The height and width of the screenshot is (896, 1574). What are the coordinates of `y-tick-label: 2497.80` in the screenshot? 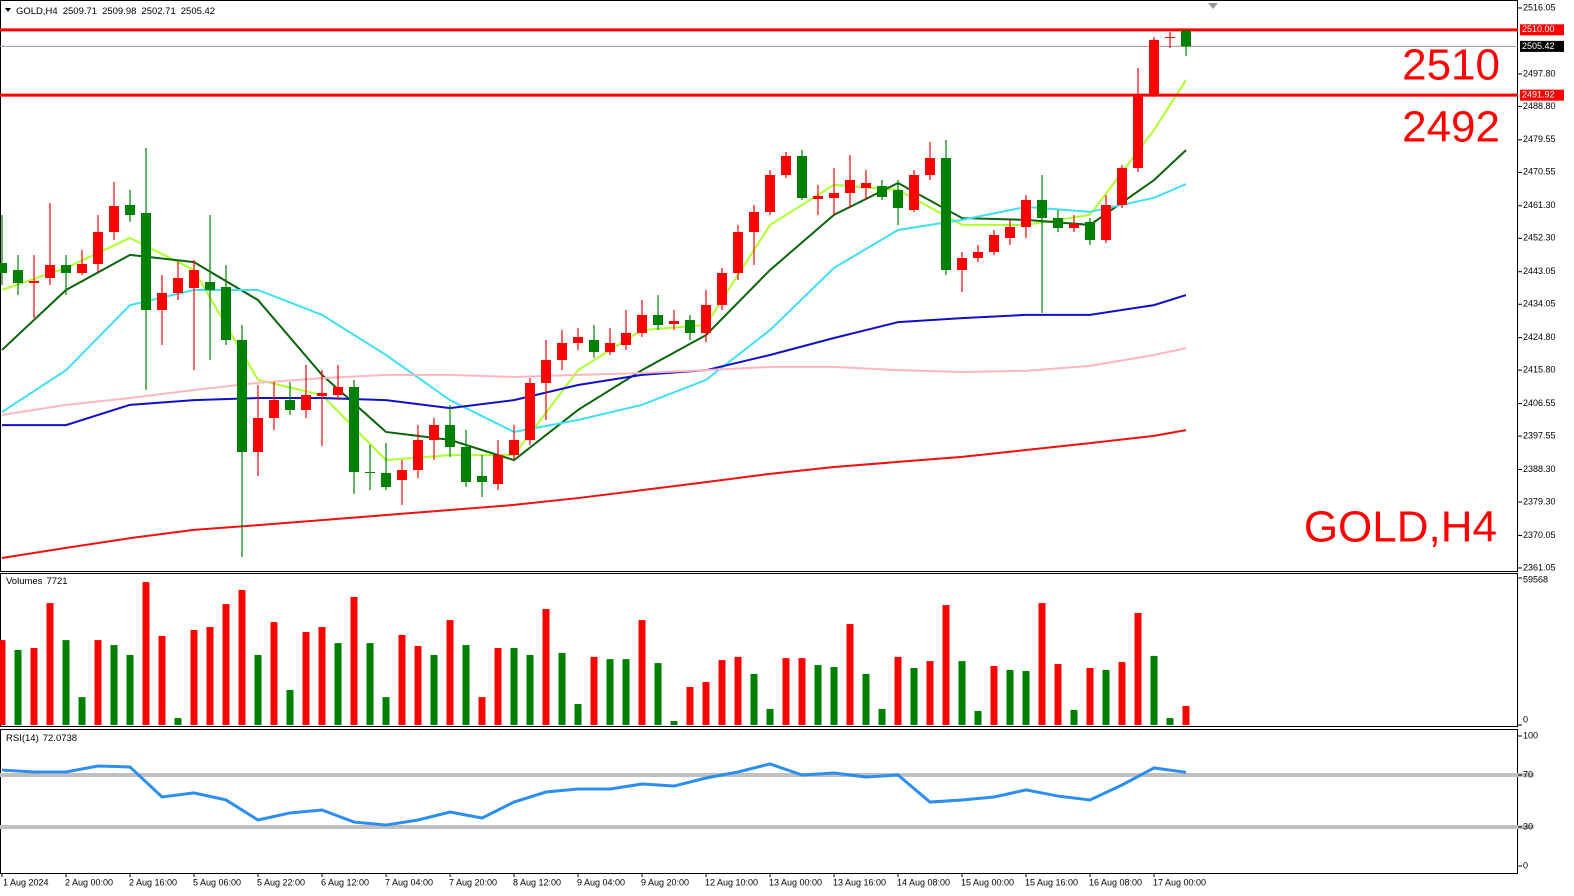 It's located at (1539, 73).